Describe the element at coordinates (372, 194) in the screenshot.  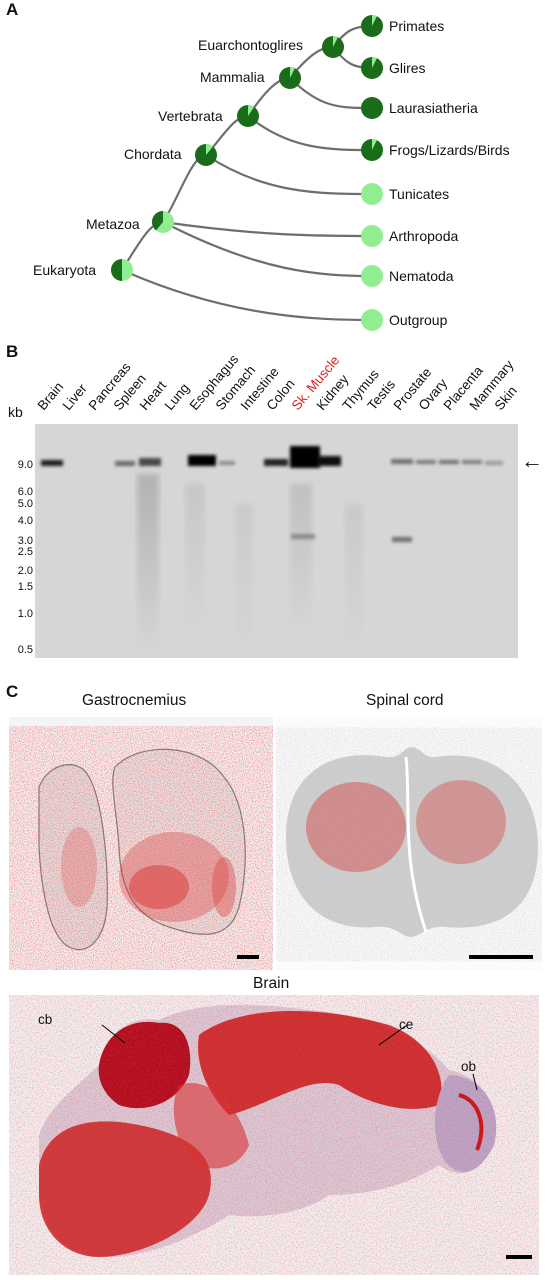
I see `leaf-tunicates-pie` at that location.